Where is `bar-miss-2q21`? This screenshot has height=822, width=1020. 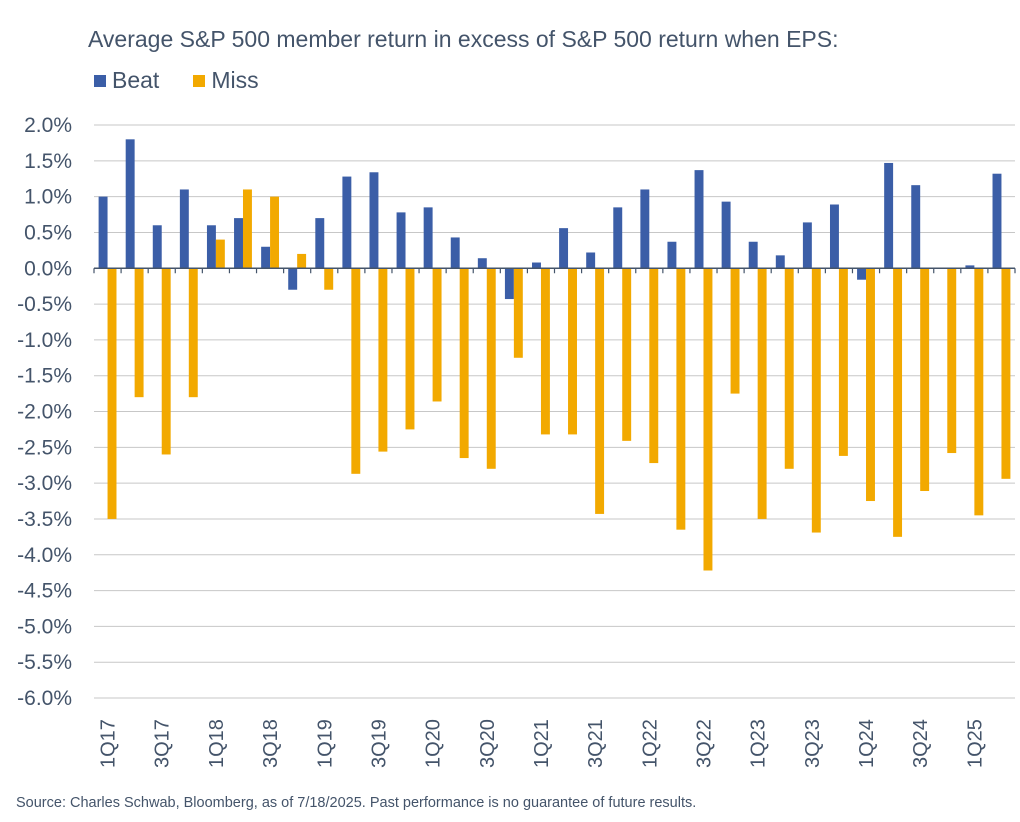
bar-miss-2q21 is located at coordinates (572, 351).